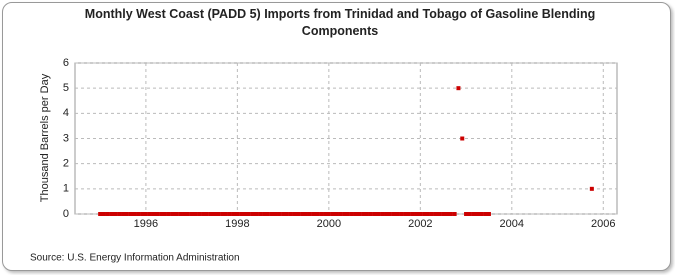 The width and height of the screenshot is (675, 275). What do you see at coordinates (66, 189) in the screenshot?
I see `y-tick-label: 1` at bounding box center [66, 189].